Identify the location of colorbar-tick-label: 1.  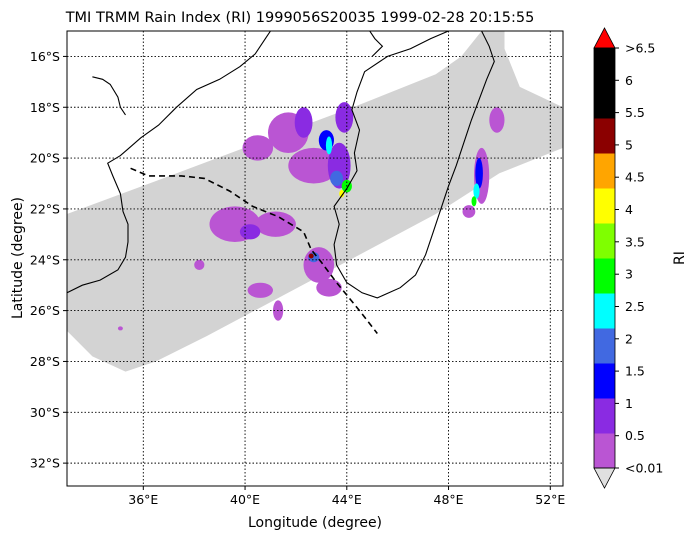
(629, 403).